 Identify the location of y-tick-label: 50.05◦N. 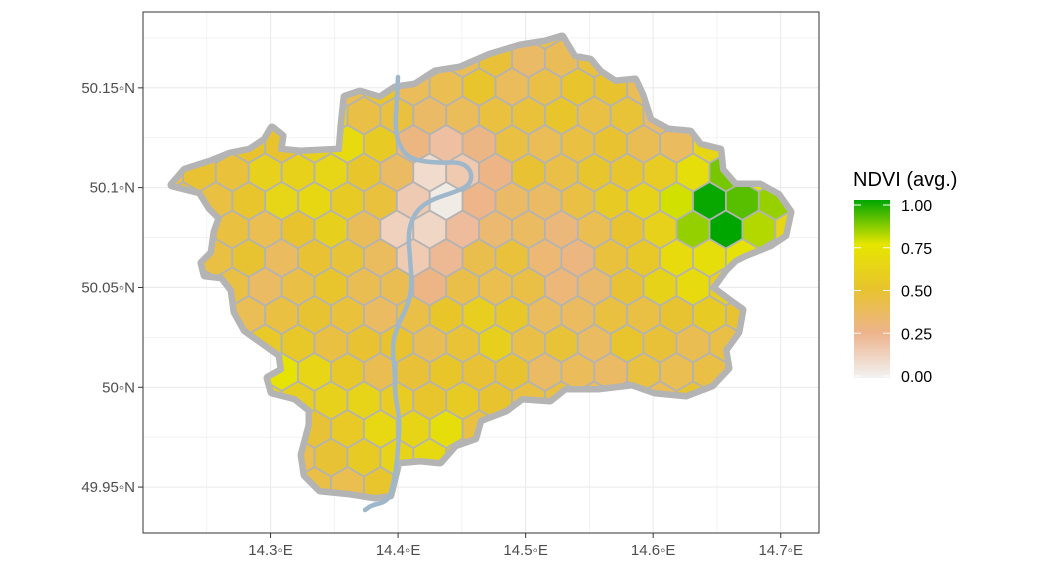
(108, 287).